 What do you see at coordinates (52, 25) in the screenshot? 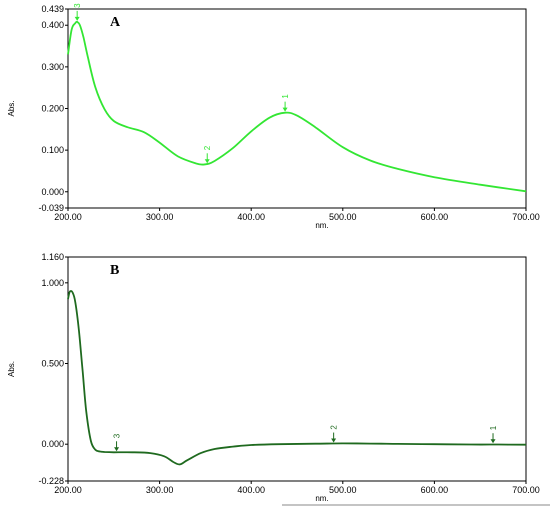
I see `y-tick-label: 0.400` at bounding box center [52, 25].